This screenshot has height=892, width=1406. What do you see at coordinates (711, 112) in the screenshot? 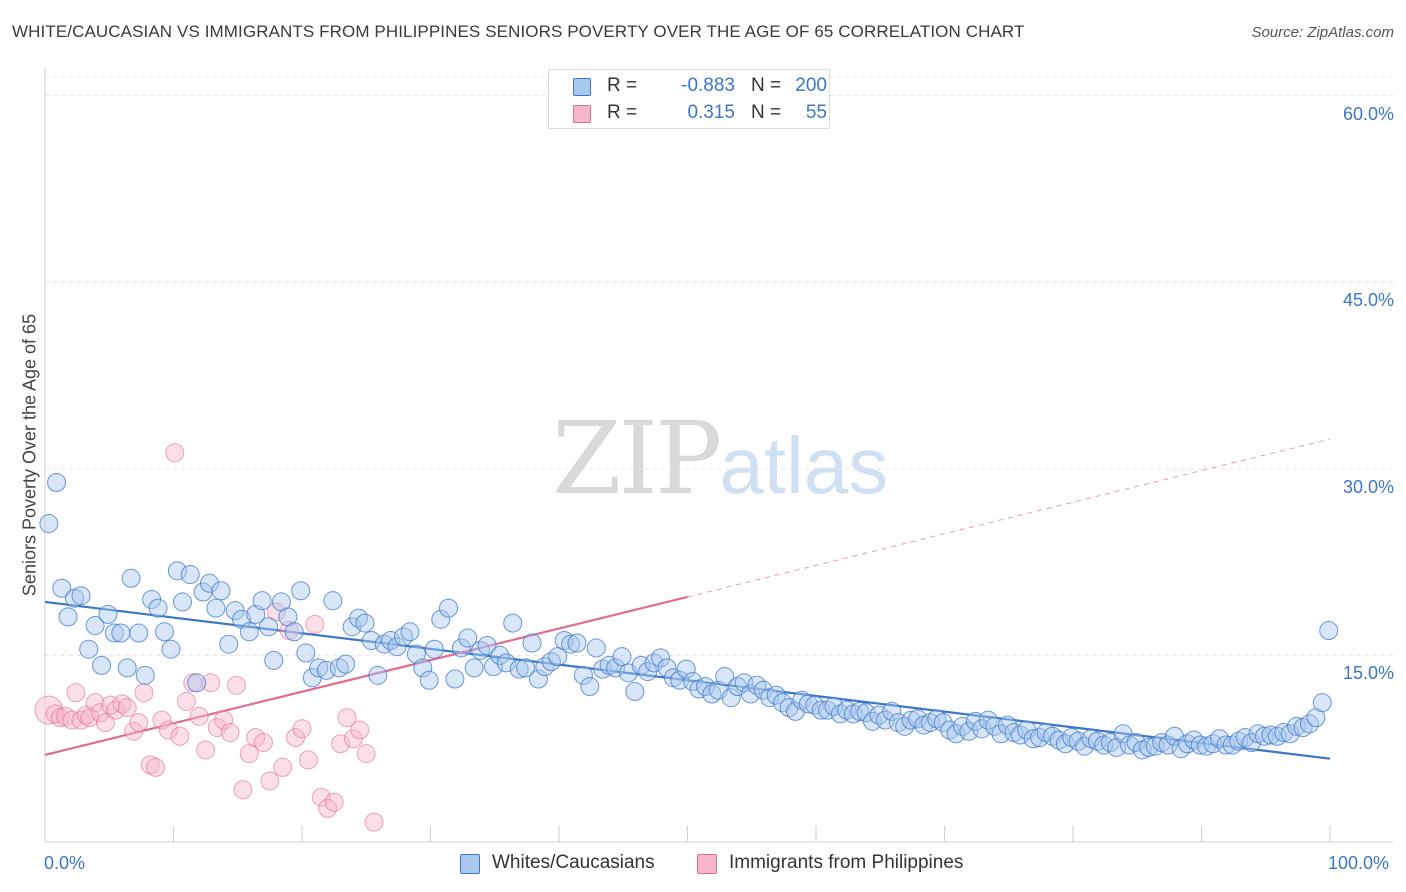
I see `legend-r-value: 0.315` at bounding box center [711, 112].